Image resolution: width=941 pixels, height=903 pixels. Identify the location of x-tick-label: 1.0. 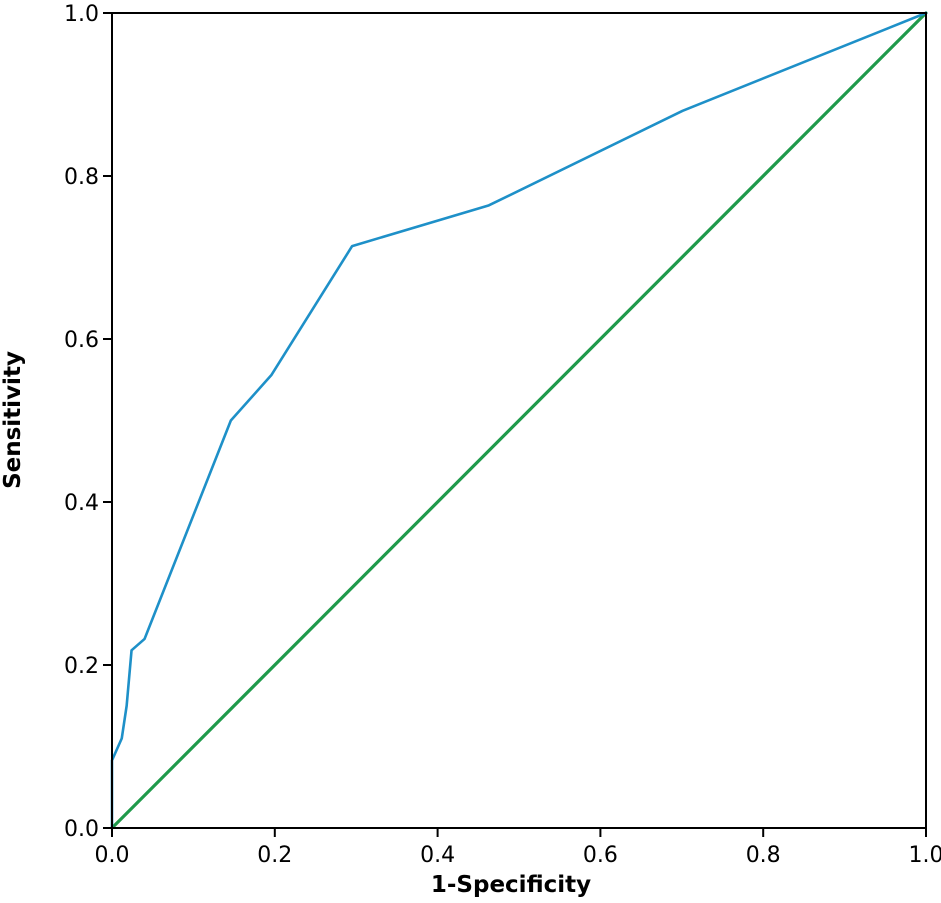
(925, 855).